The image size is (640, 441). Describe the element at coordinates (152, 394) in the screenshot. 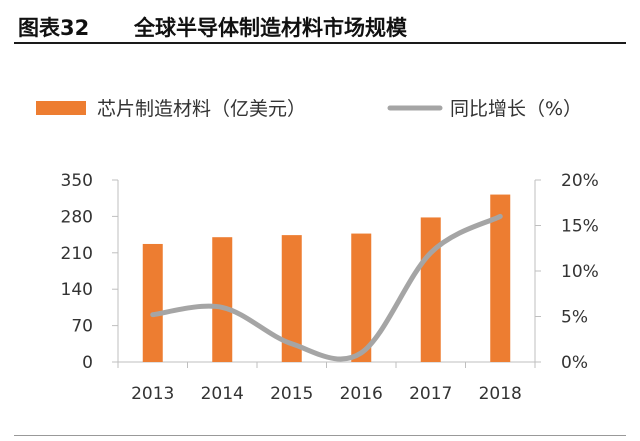

I see `x-tick-label: 2013` at that location.